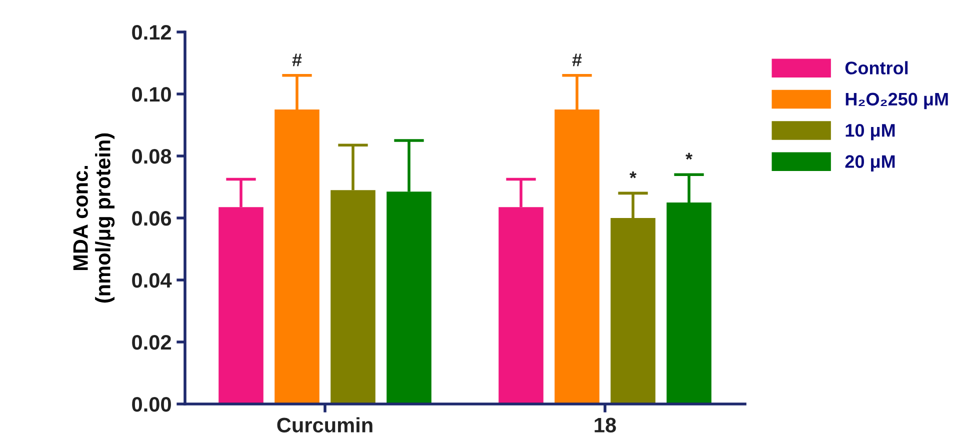 The image size is (970, 446). I want to click on legend-label: 20 μM, so click(870, 163).